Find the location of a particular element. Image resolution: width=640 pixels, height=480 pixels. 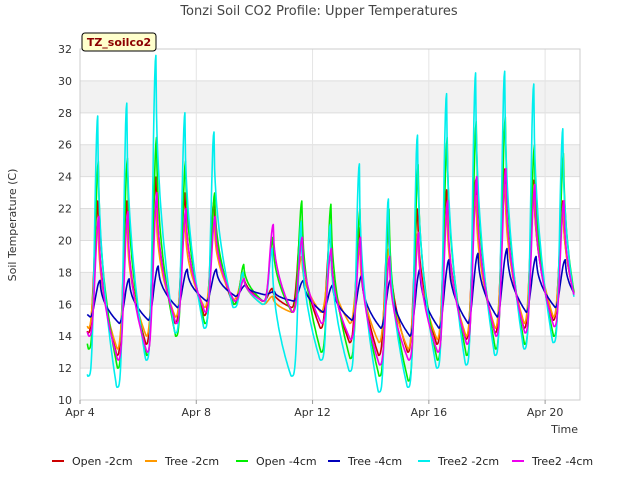

y-tick-label: 16 is located at coordinates (65, 304).